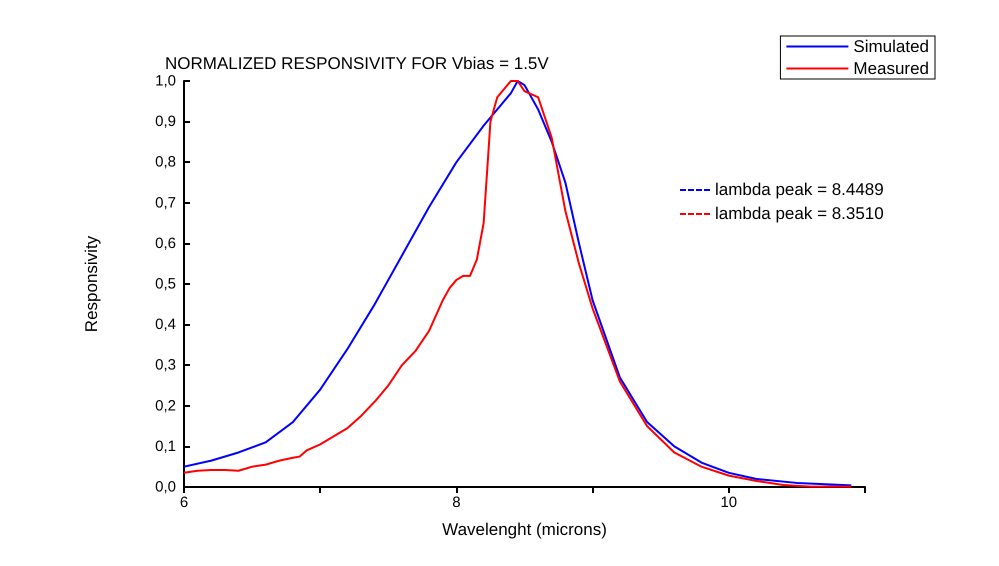 Image resolution: width=999 pixels, height=566 pixels. Describe the element at coordinates (165, 405) in the screenshot. I see `y-tick-label: 0,2` at that location.